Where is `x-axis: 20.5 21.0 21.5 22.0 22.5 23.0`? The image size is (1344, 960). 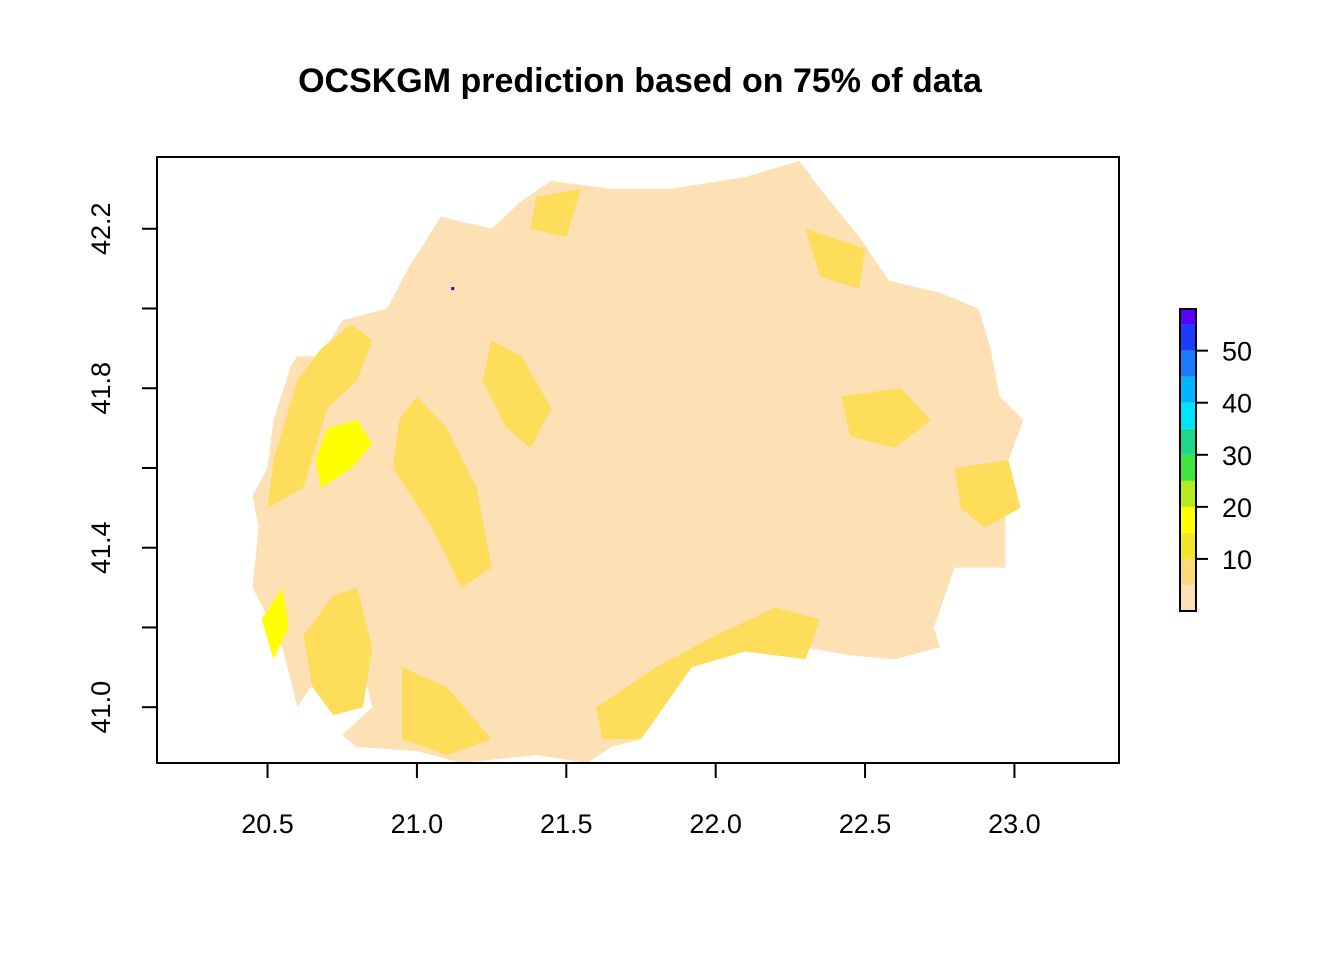 x-axis: 20.5 21.0 21.5 22.0 22.5 23.0 is located at coordinates (641, 800).